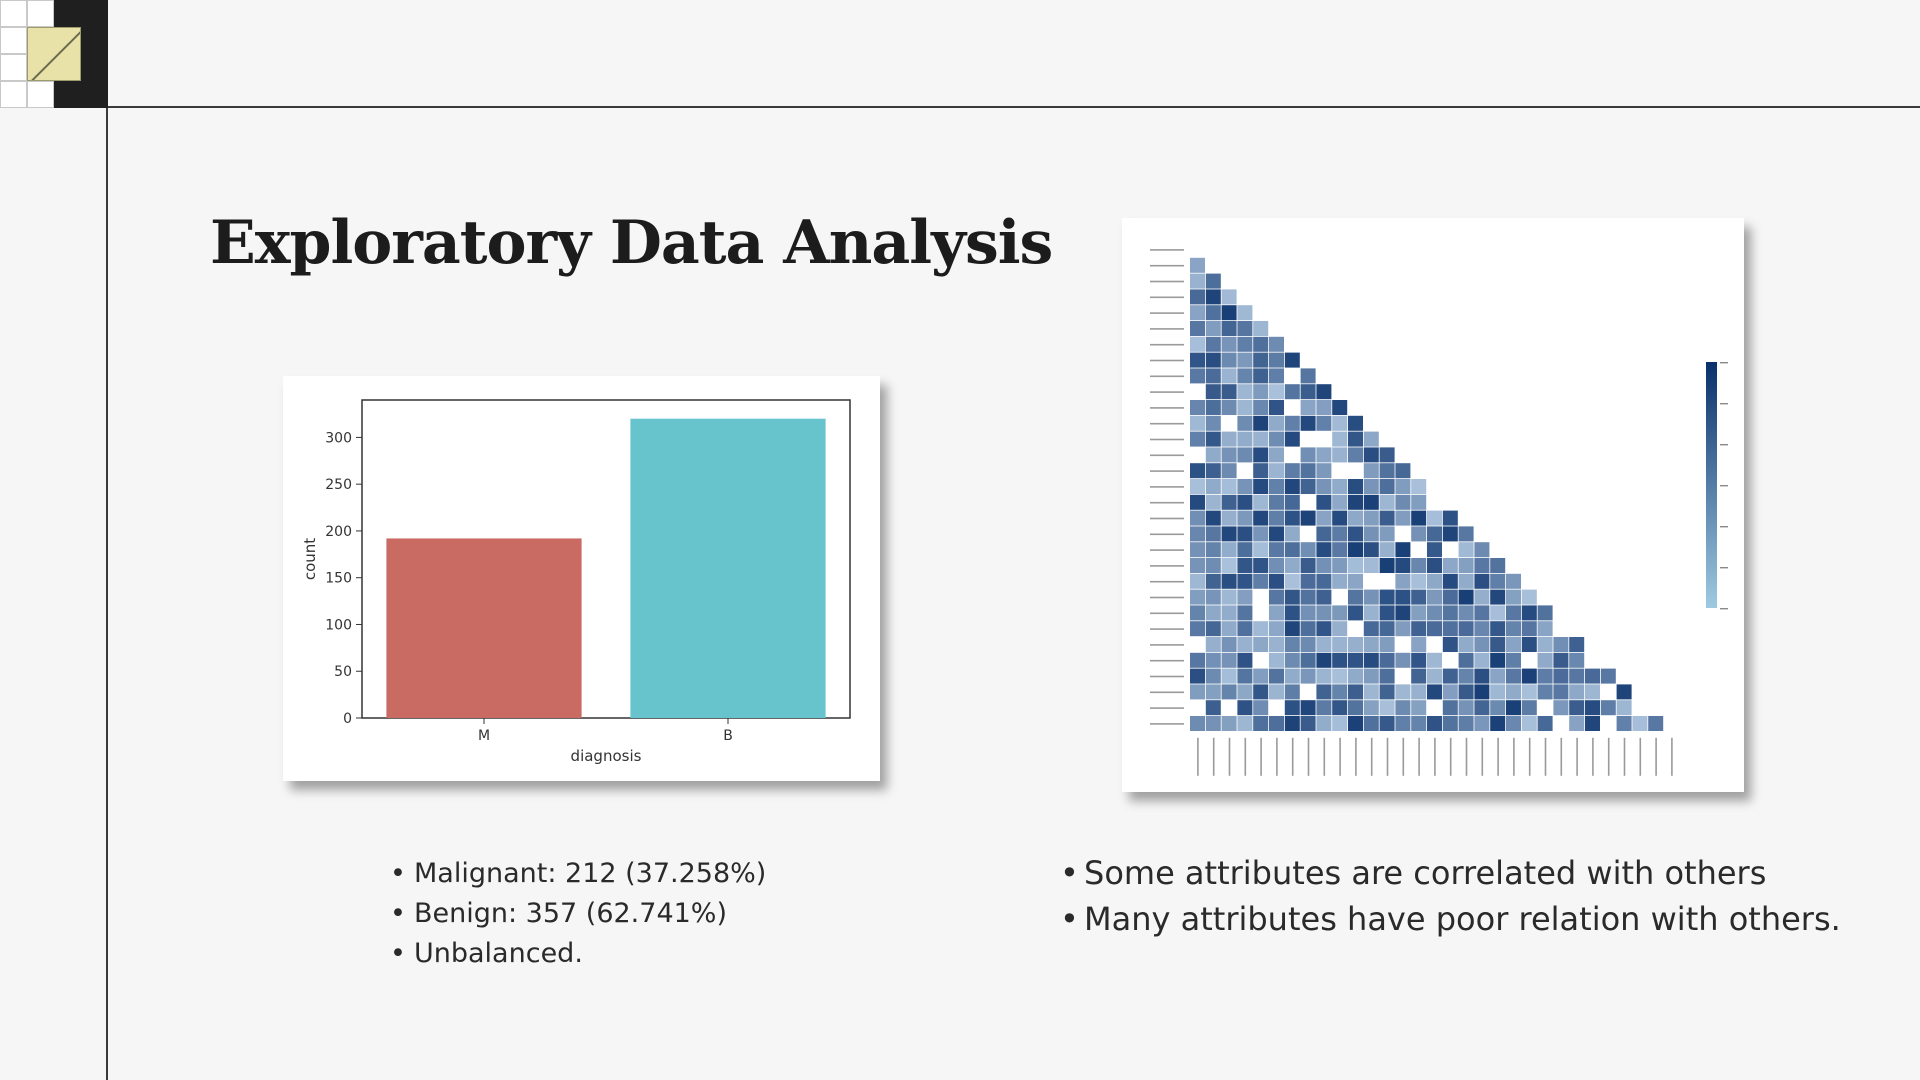 This screenshot has height=1080, width=1920. What do you see at coordinates (107, 594) in the screenshot?
I see `vertical-divider` at bounding box center [107, 594].